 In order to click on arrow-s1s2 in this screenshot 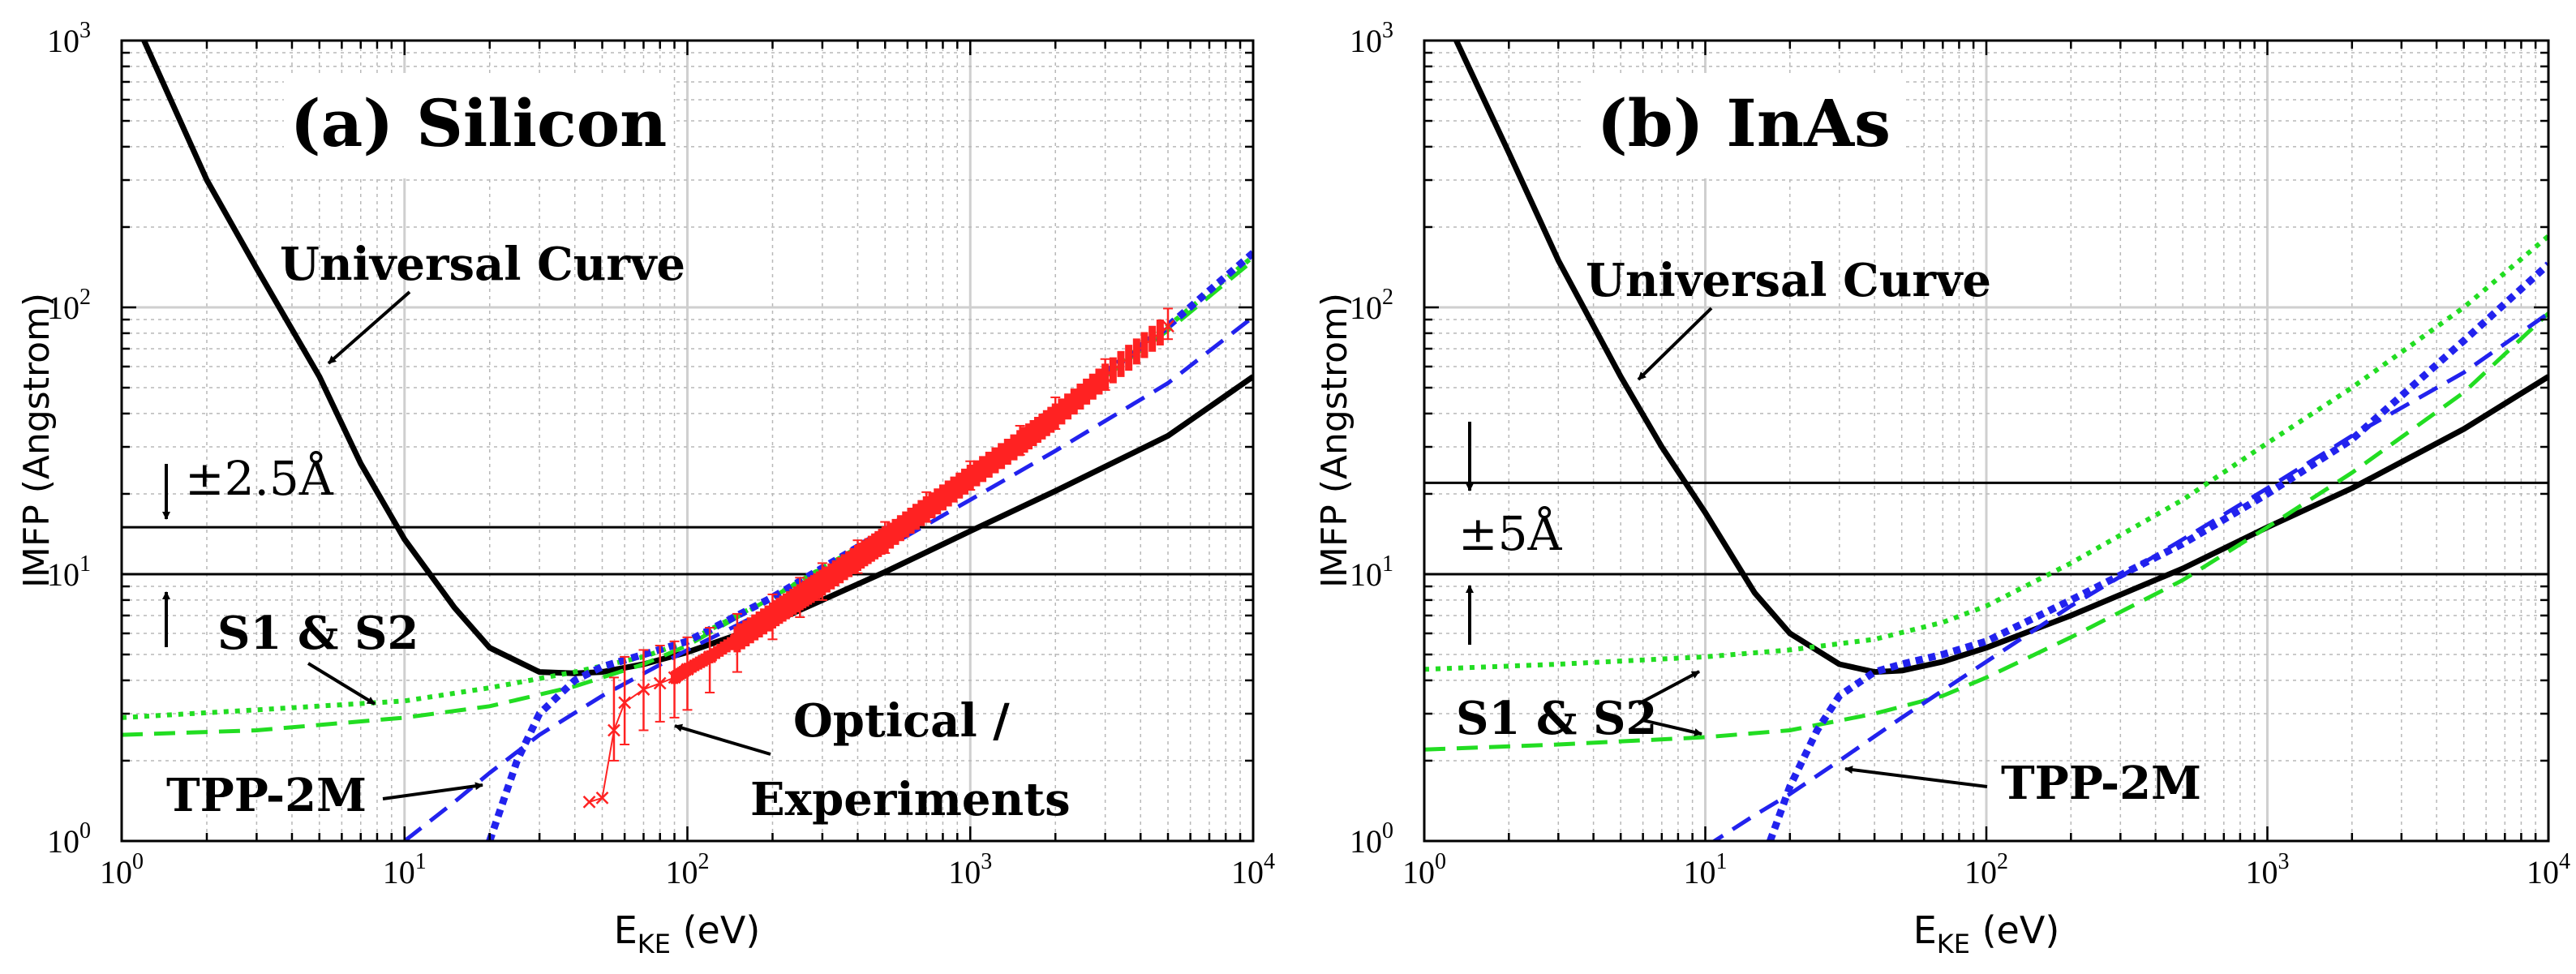, I will do `click(341, 684)`.